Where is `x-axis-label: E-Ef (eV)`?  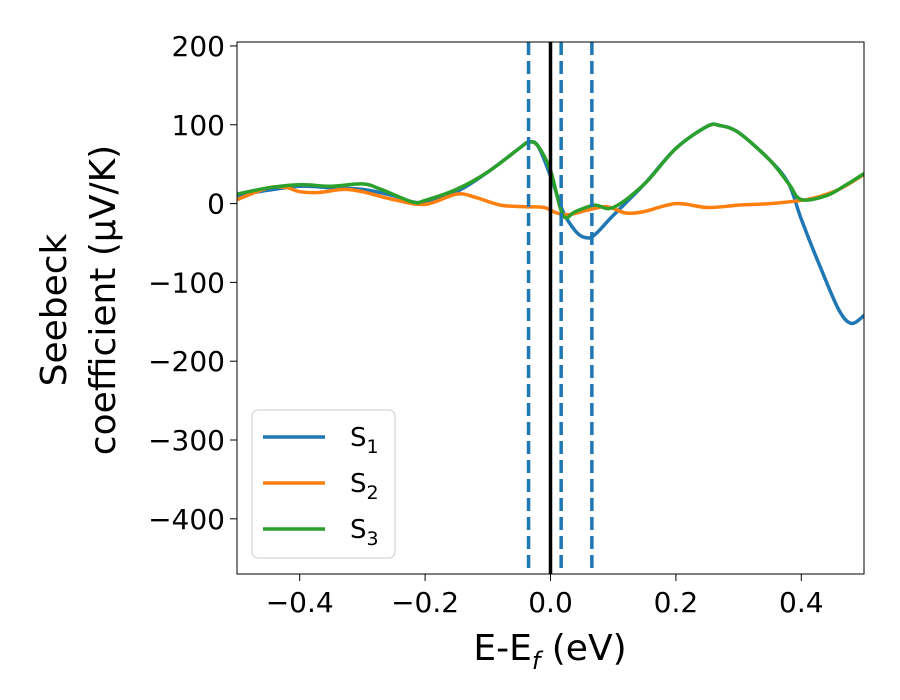
x-axis-label: E-Ef (eV) is located at coordinates (549, 651).